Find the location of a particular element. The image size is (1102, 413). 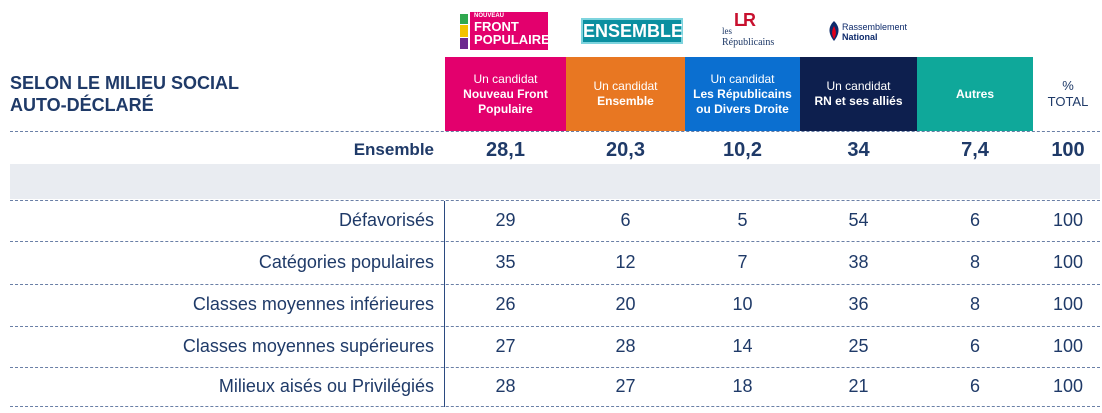

cell-defavorises-ensemble: 6 is located at coordinates (625, 220).